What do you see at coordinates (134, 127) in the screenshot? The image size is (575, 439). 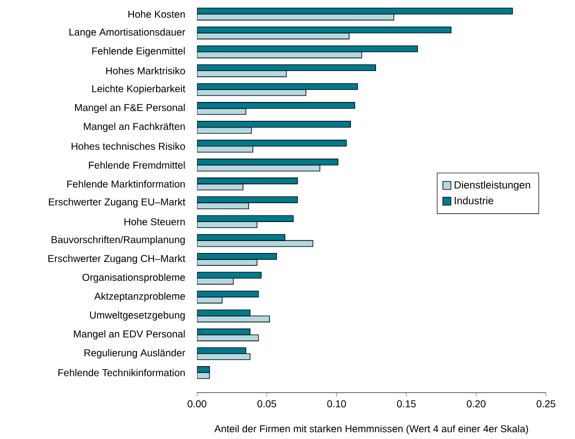 I see `y-tick-label: Mangel an Fachkräften` at bounding box center [134, 127].